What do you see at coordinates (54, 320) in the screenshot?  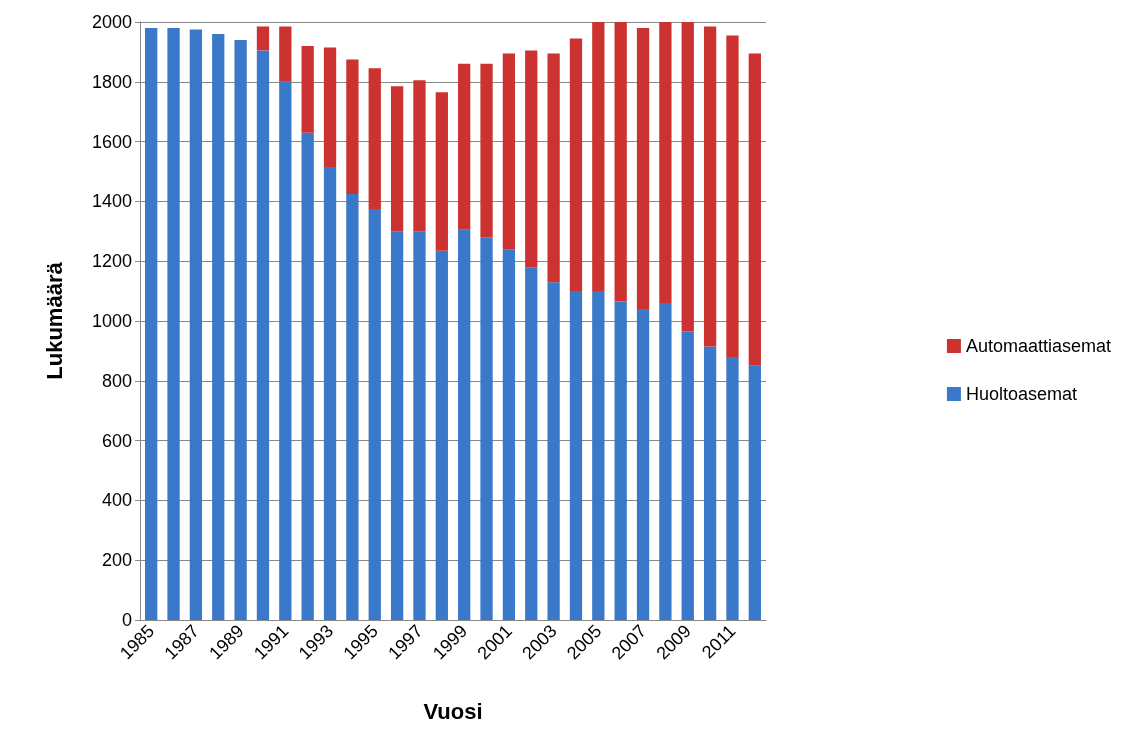 I see `y-axis-title: Lukumäärä` at bounding box center [54, 320].